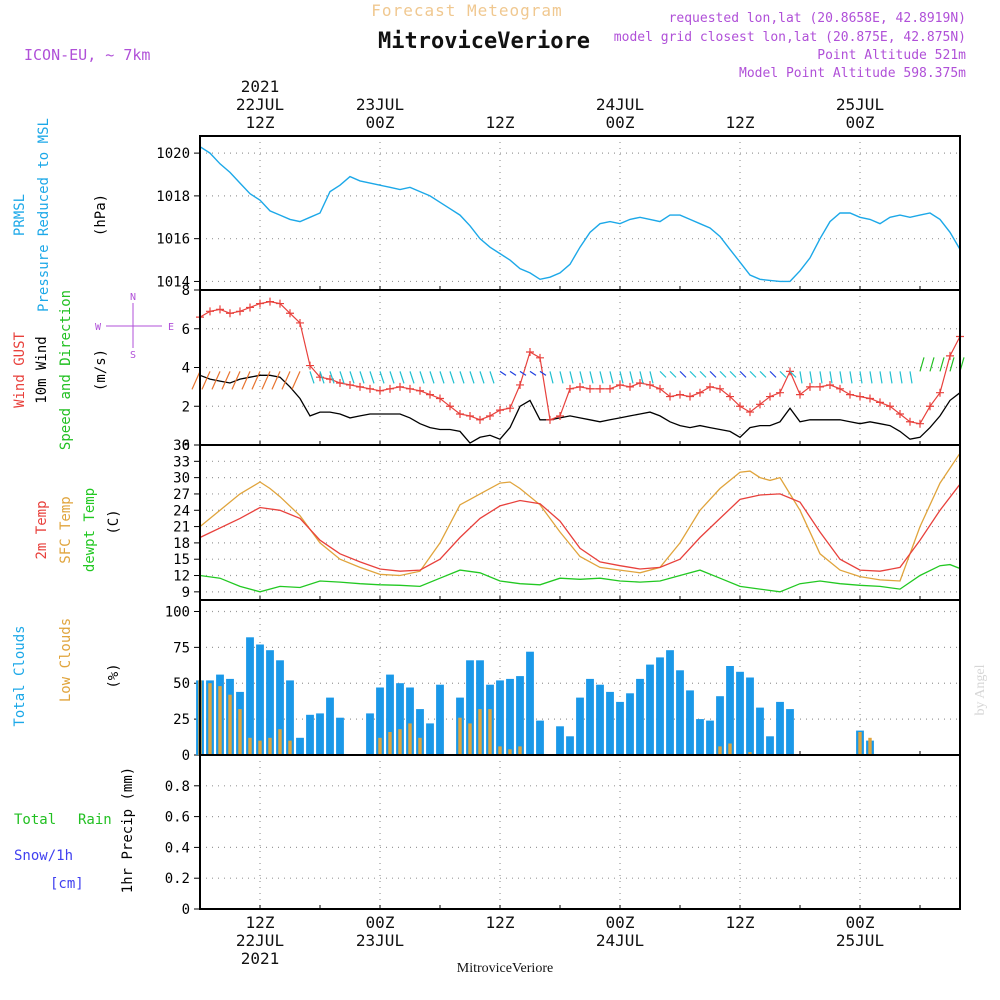 The width and height of the screenshot is (1000, 1000). Describe the element at coordinates (133, 297) in the screenshot. I see `compass-n: N` at that location.